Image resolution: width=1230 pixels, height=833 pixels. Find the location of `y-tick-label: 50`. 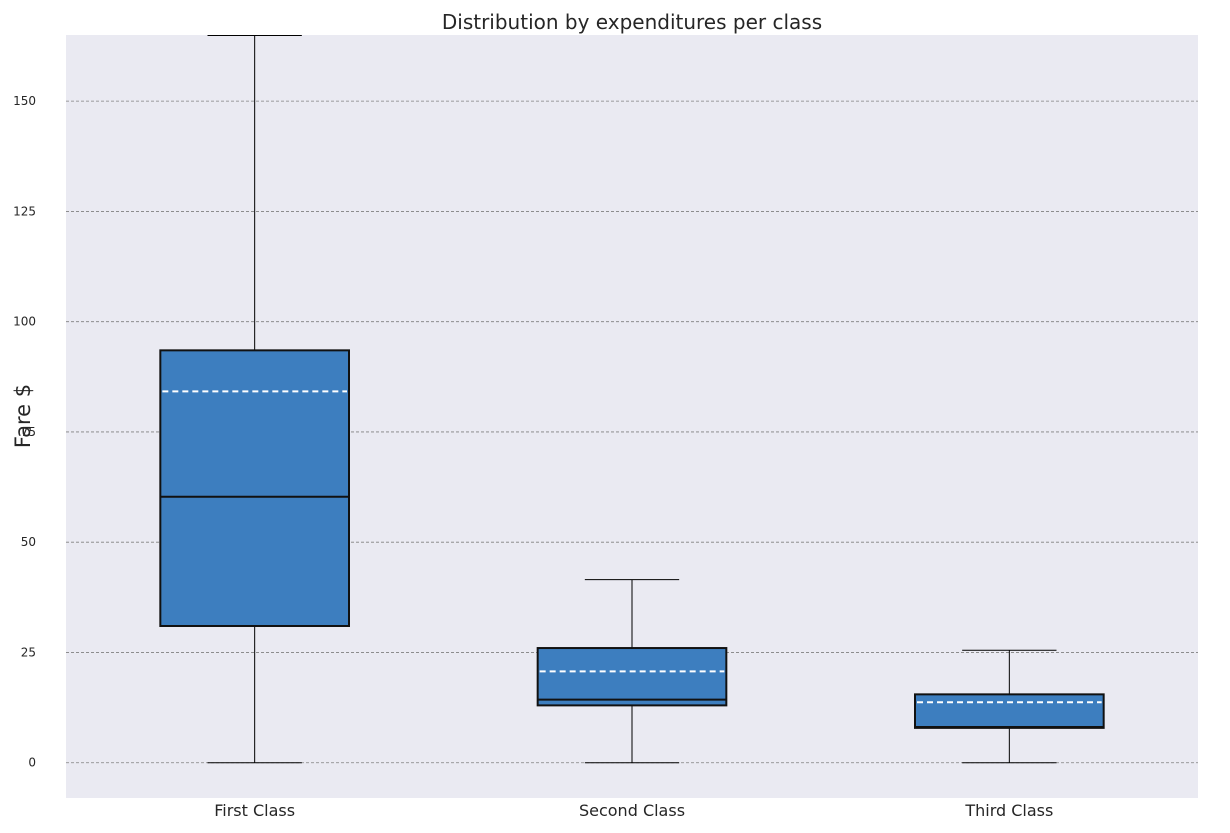

y-tick-label: 50 is located at coordinates (28, 542).